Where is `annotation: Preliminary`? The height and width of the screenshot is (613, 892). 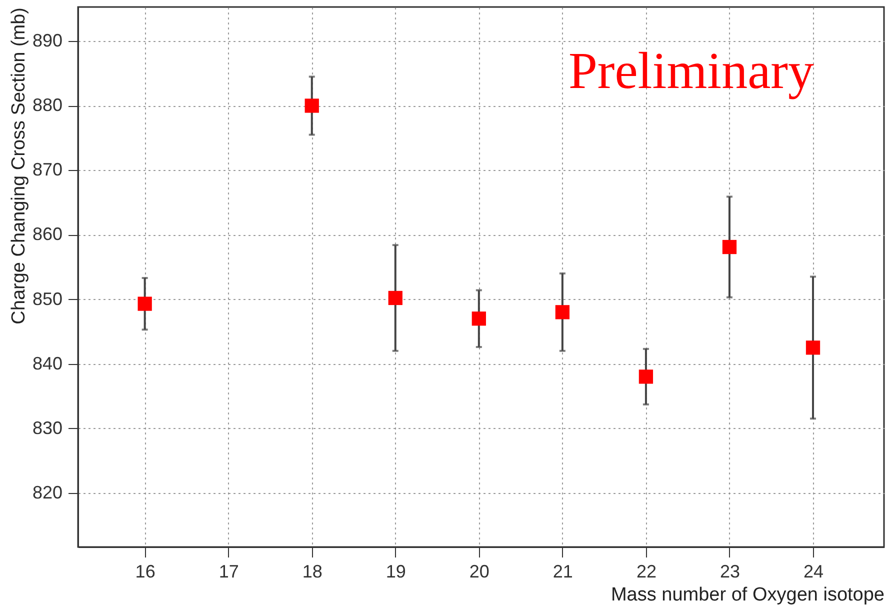 annotation: Preliminary is located at coordinates (691, 71).